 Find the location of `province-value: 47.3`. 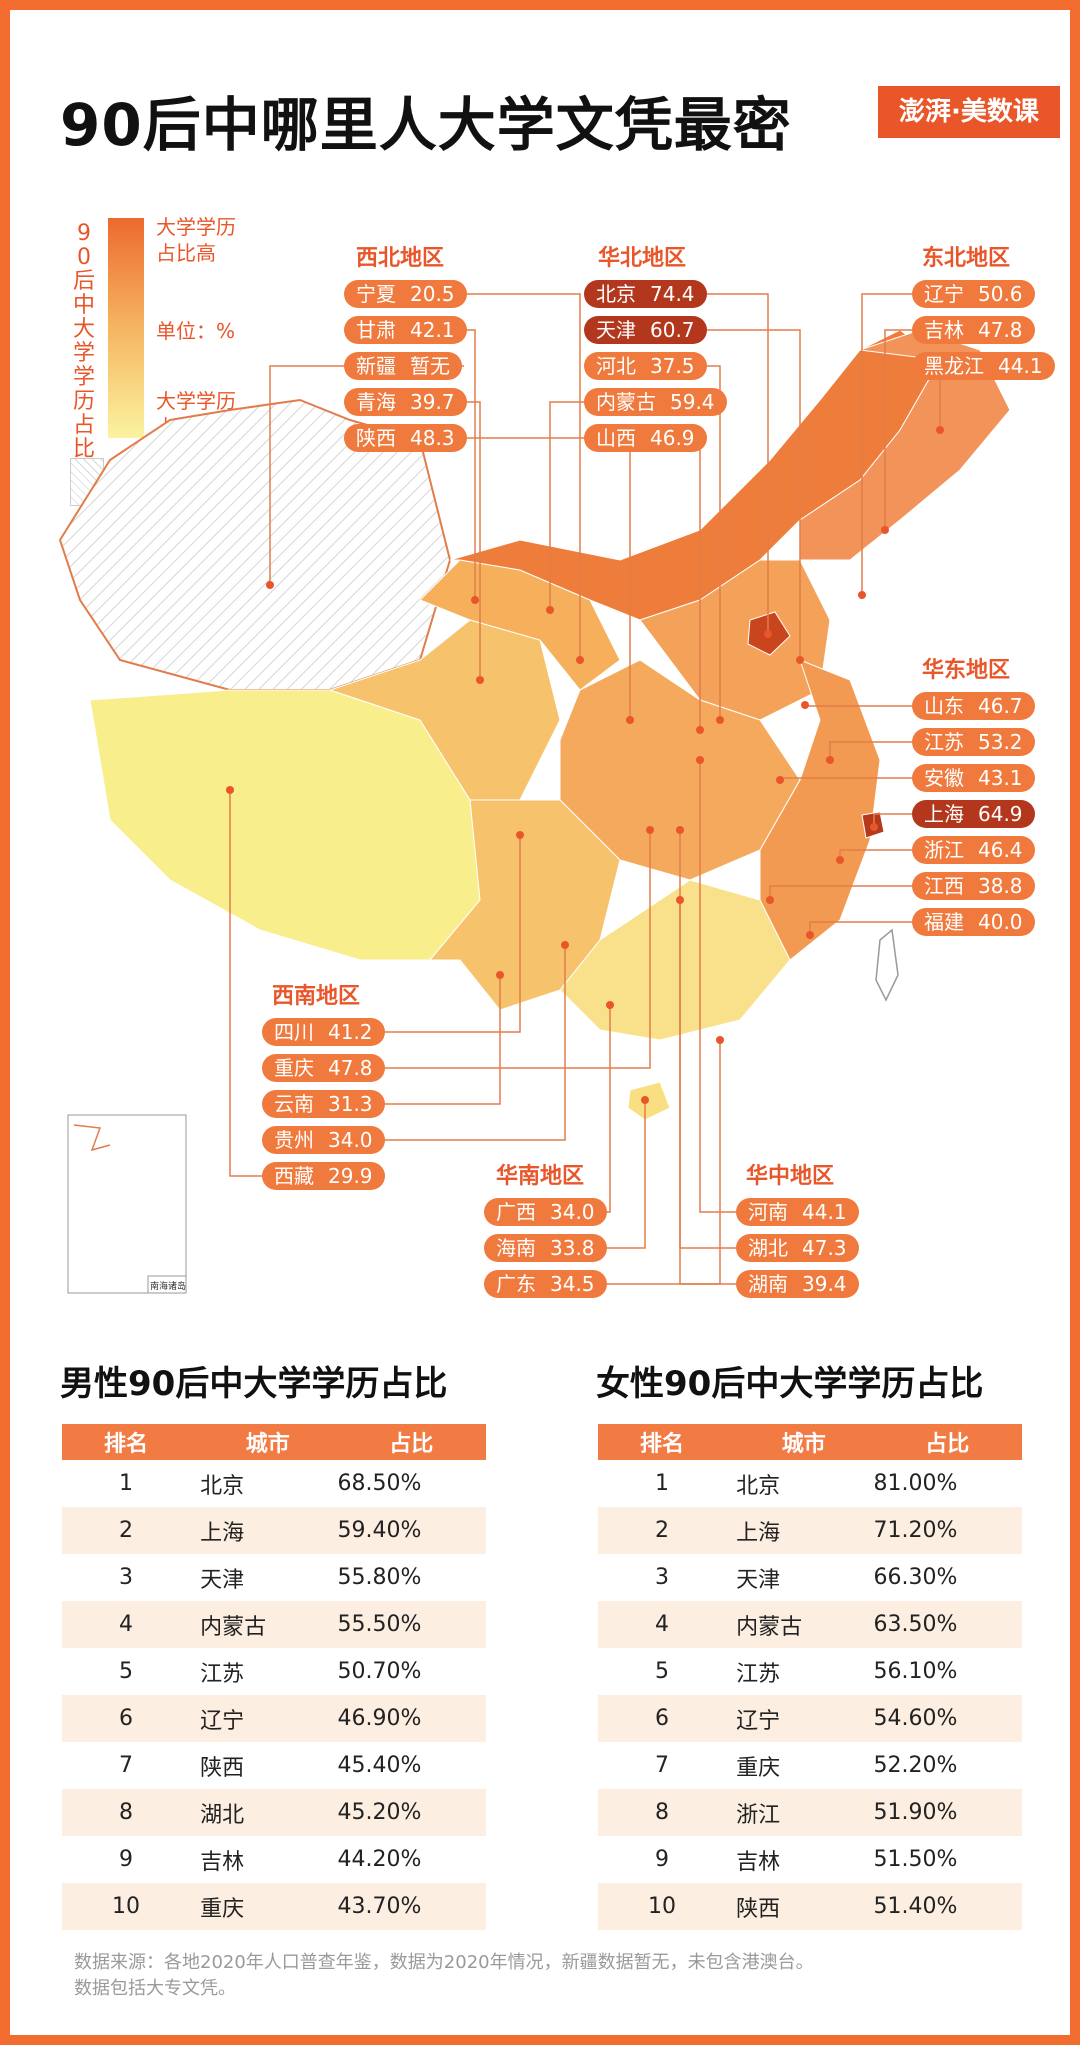

province-value: 47.3 is located at coordinates (824, 1248).